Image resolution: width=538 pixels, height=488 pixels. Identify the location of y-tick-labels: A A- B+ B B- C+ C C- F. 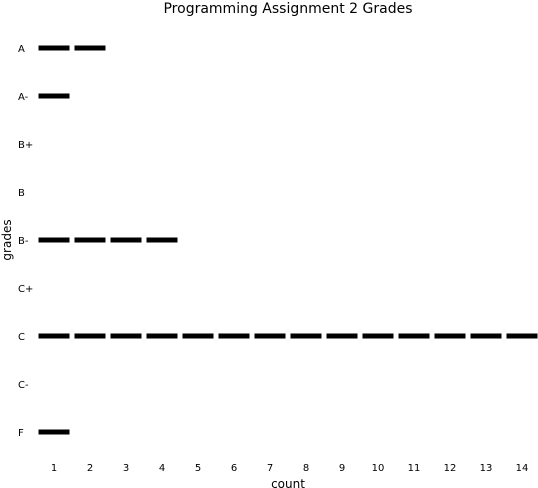
(25, 241).